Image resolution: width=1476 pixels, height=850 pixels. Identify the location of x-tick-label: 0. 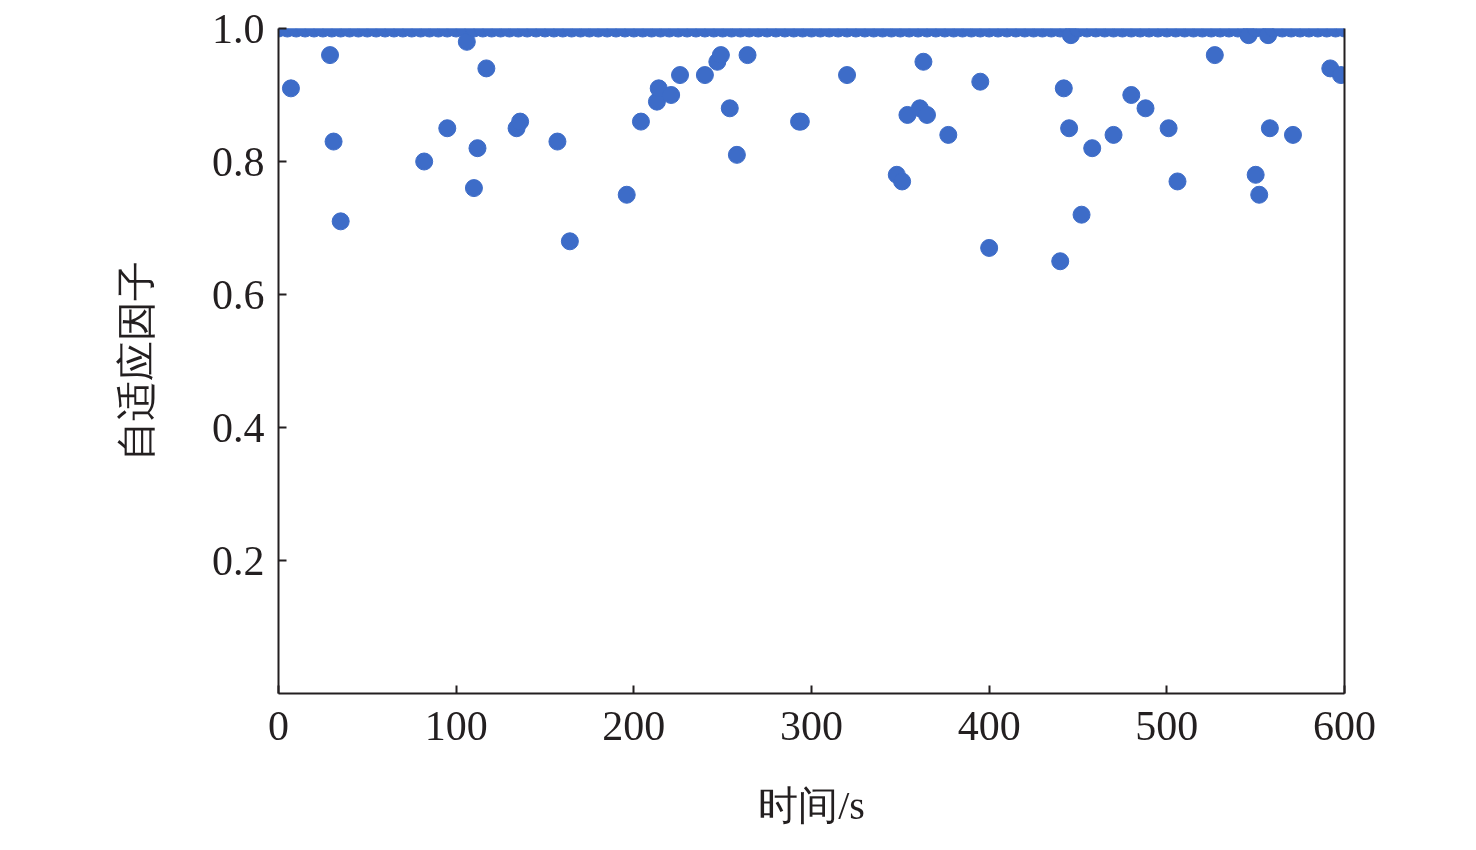
(278, 725).